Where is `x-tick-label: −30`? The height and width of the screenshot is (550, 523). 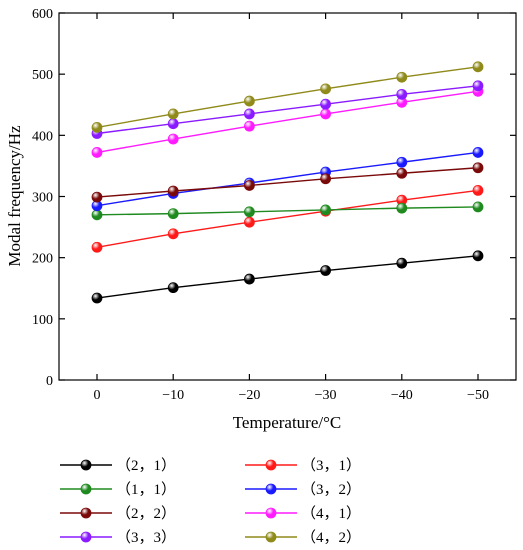
x-tick-label: −30 is located at coordinates (326, 395).